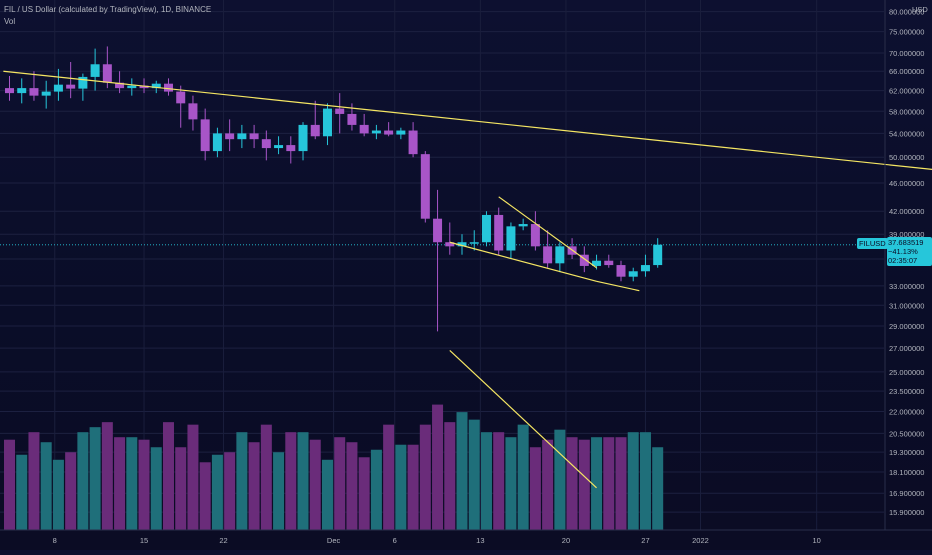 This screenshot has height=555, width=932. What do you see at coordinates (906, 305) in the screenshot?
I see `price-label: 31.000000` at bounding box center [906, 305].